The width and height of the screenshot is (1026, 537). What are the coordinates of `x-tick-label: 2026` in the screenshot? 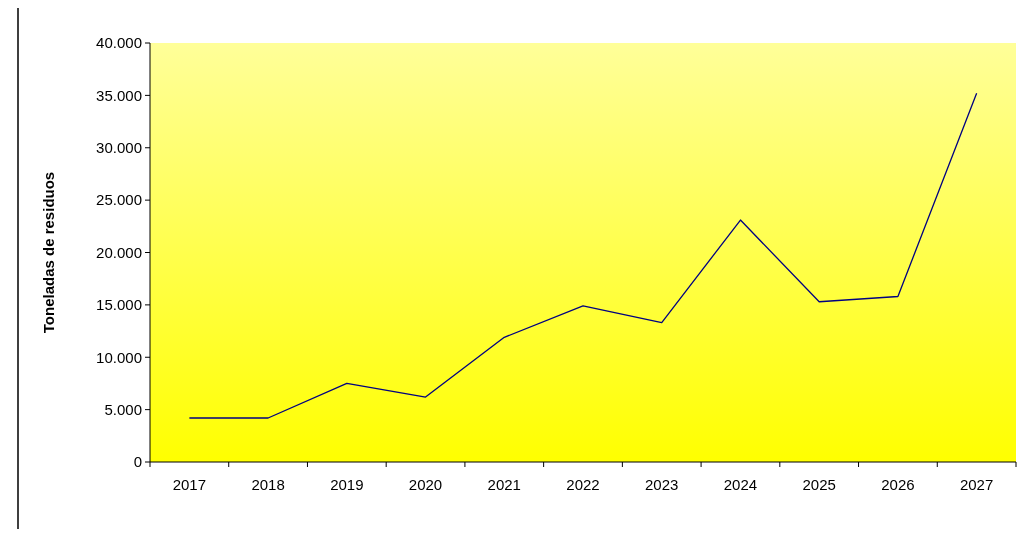 It's located at (898, 484).